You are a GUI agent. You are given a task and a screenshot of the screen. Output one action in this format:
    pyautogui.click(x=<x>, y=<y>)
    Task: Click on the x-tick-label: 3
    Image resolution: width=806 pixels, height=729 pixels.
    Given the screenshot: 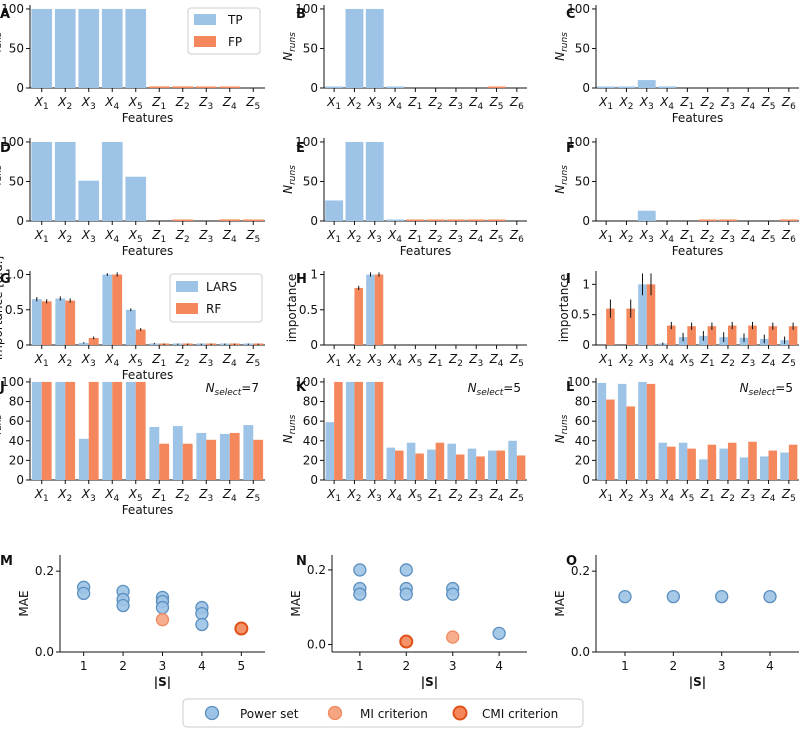 What is the action you would take?
    pyautogui.click(x=453, y=666)
    